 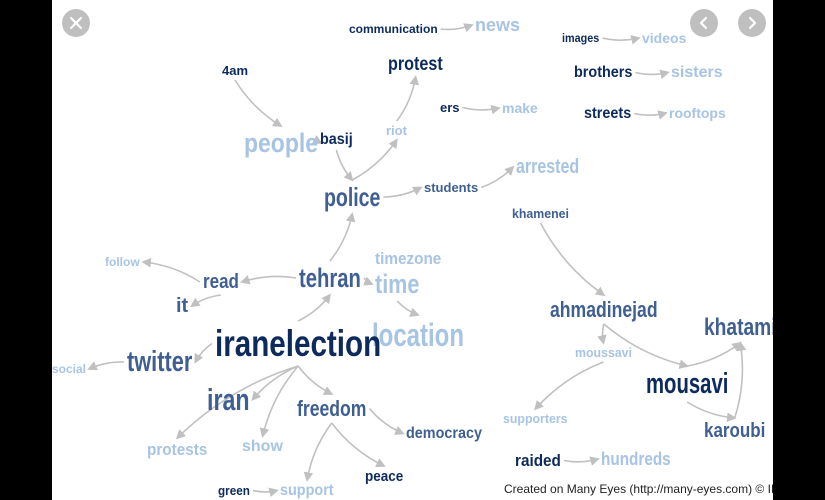 What do you see at coordinates (652, 74) in the screenshot?
I see `edge-brothers-sisters` at bounding box center [652, 74].